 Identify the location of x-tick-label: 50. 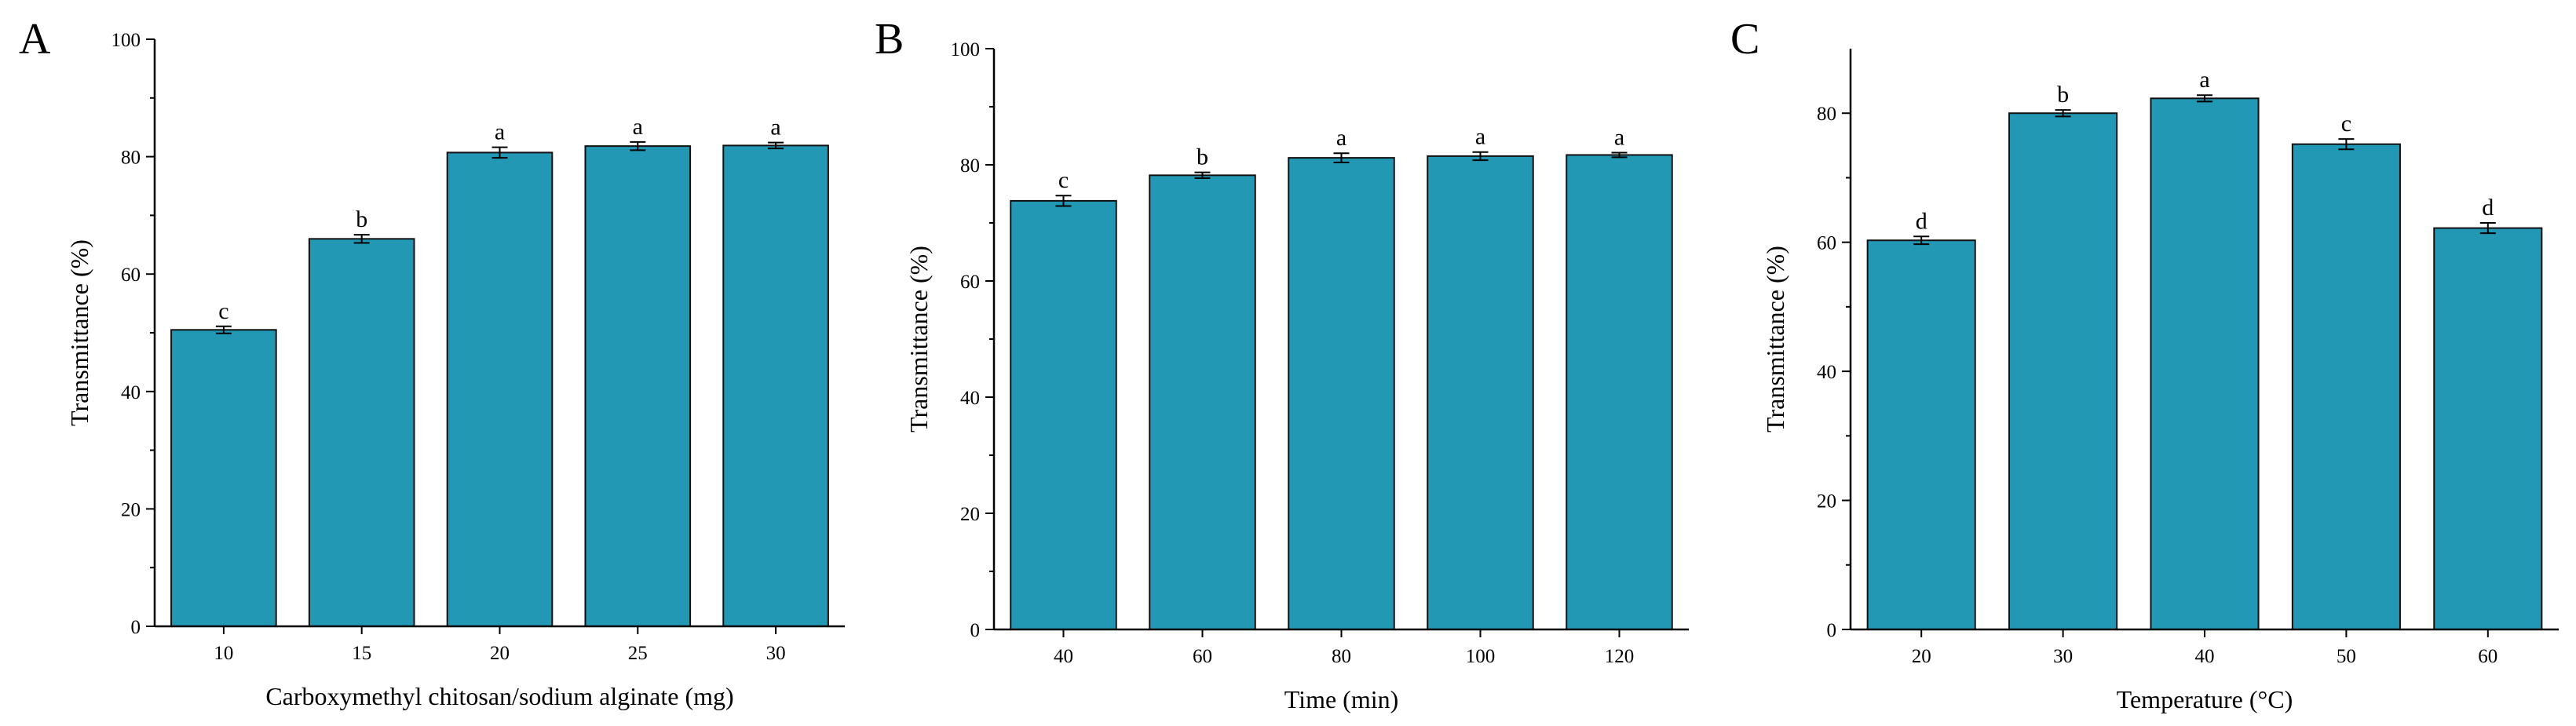
(2347, 656).